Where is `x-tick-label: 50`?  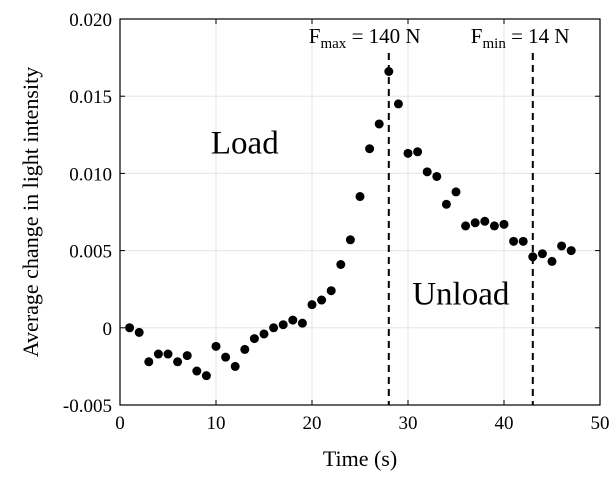 x-tick-label: 50 is located at coordinates (600, 423).